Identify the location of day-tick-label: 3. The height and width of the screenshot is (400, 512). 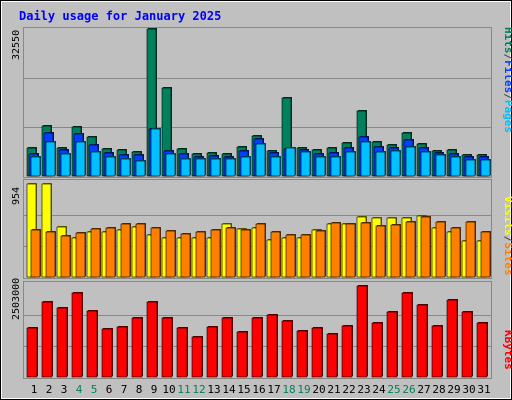
(64, 389).